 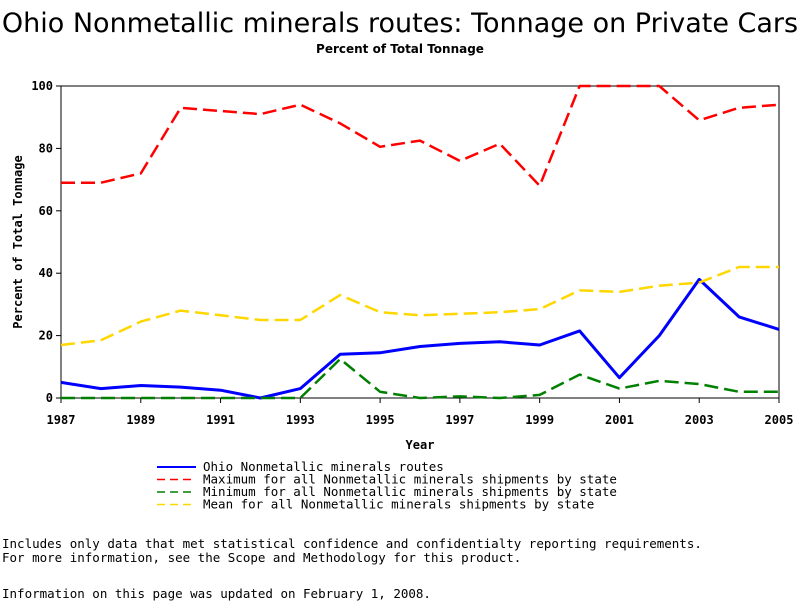 I want to click on legend-label-1: Ohio Nonmetallic minerals routes, so click(x=323, y=466).